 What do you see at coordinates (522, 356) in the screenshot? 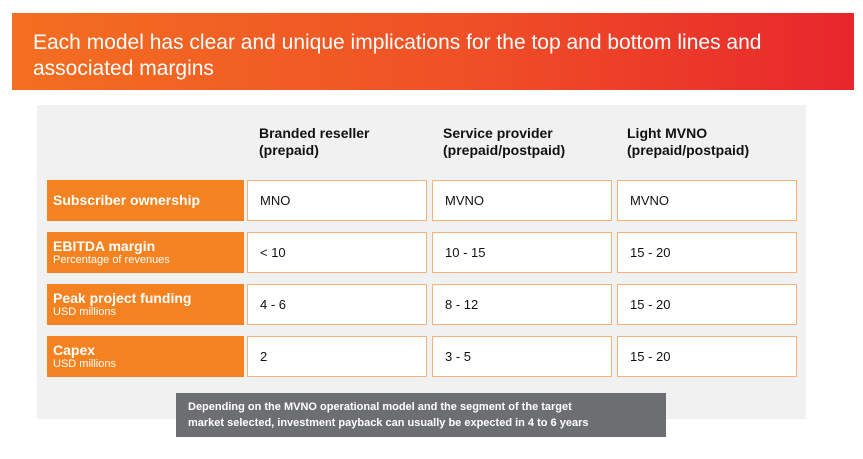
I see `table-cell: 3 - 5` at bounding box center [522, 356].